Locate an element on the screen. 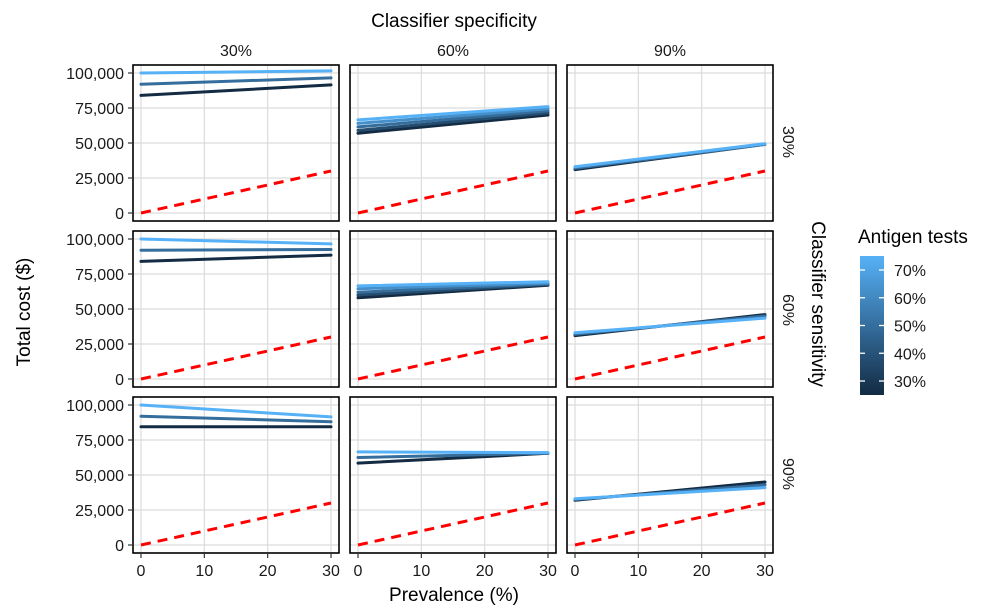 The image size is (1002, 609). row-strip-label-90: 90% is located at coordinates (787, 474).